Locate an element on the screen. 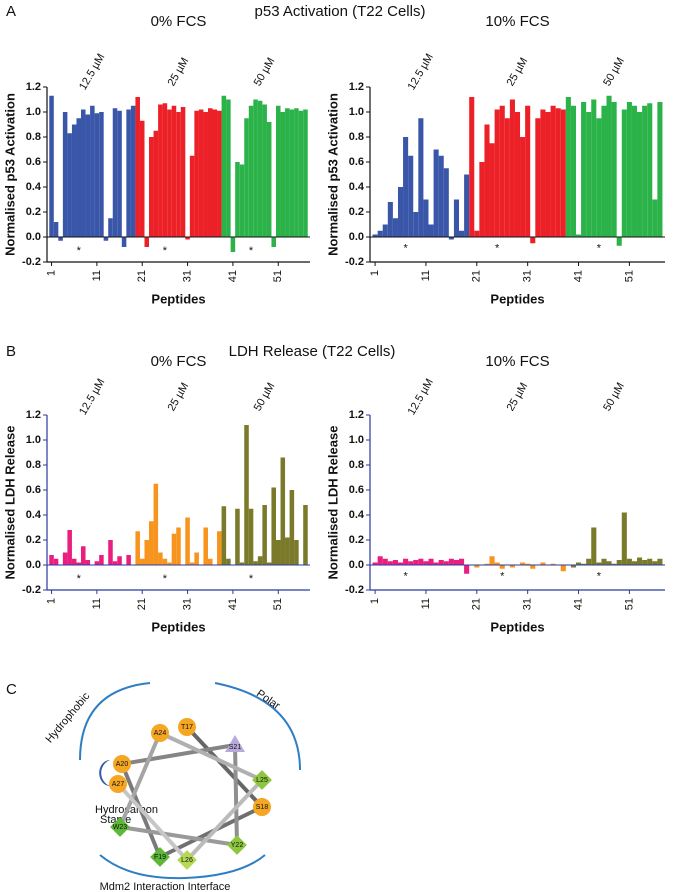  panel-label: C is located at coordinates (11, 689).